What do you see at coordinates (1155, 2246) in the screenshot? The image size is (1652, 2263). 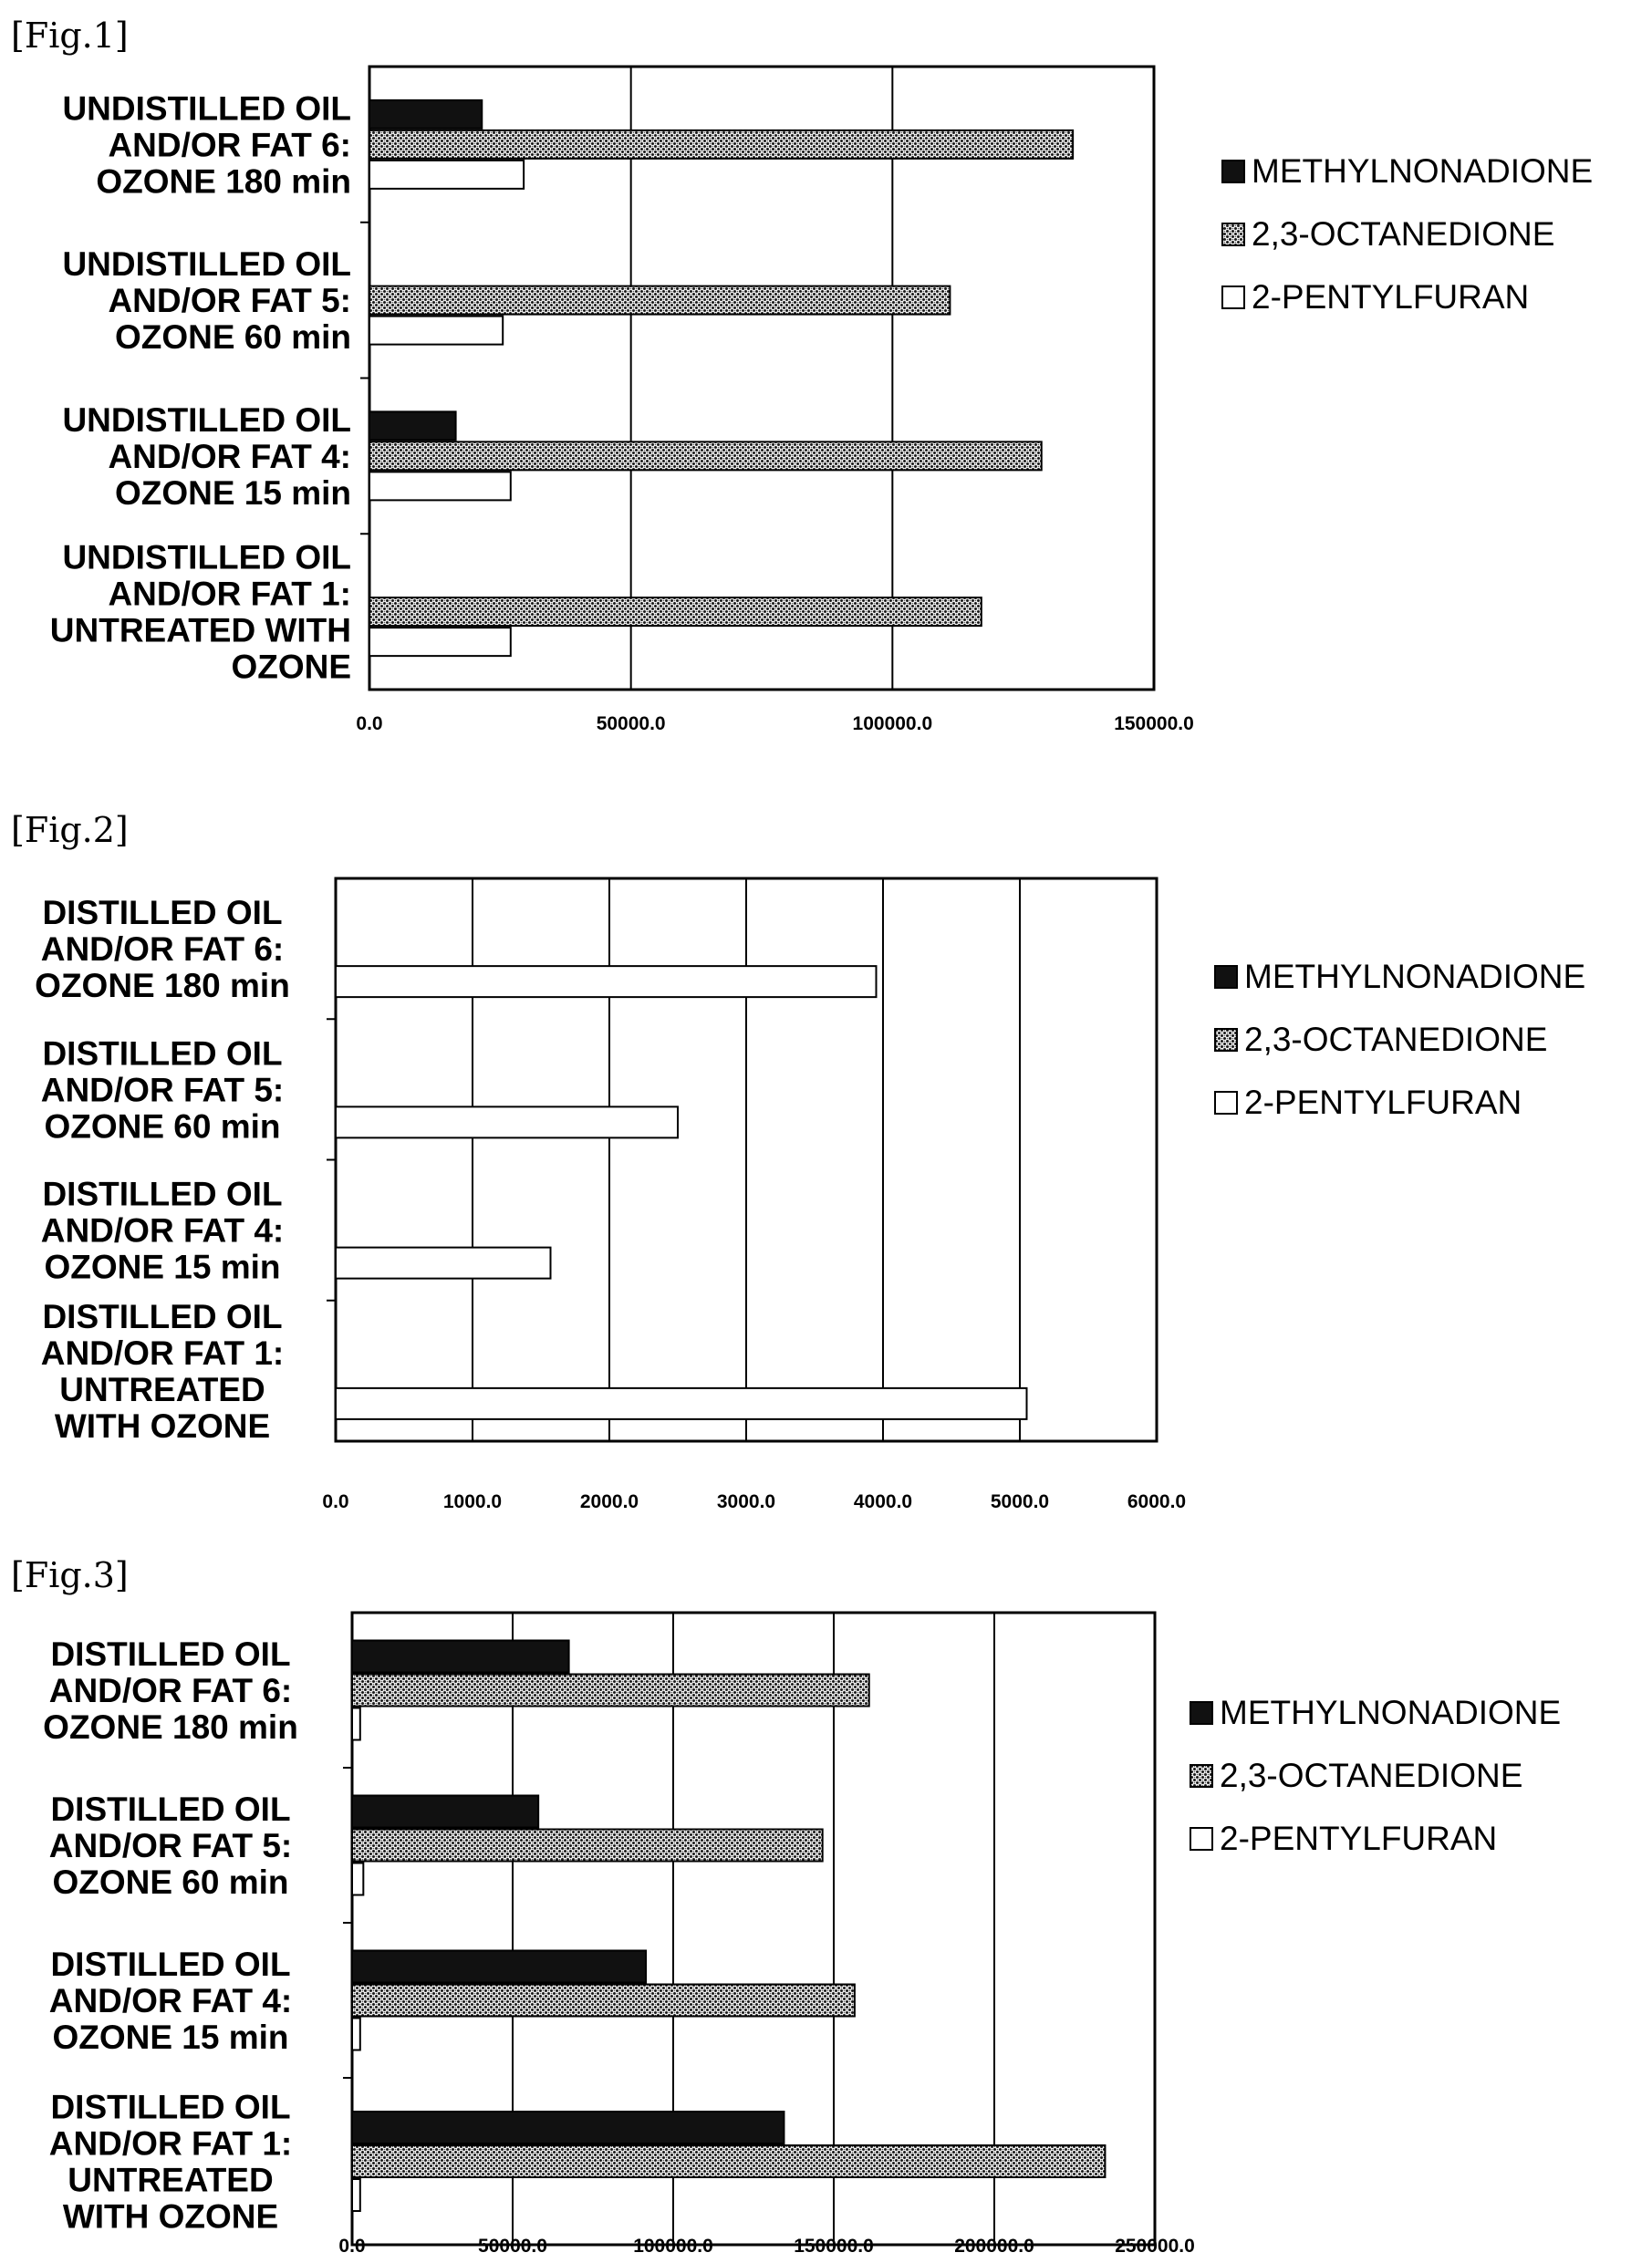 I see `x-tick-label: 250000.0` at bounding box center [1155, 2246].